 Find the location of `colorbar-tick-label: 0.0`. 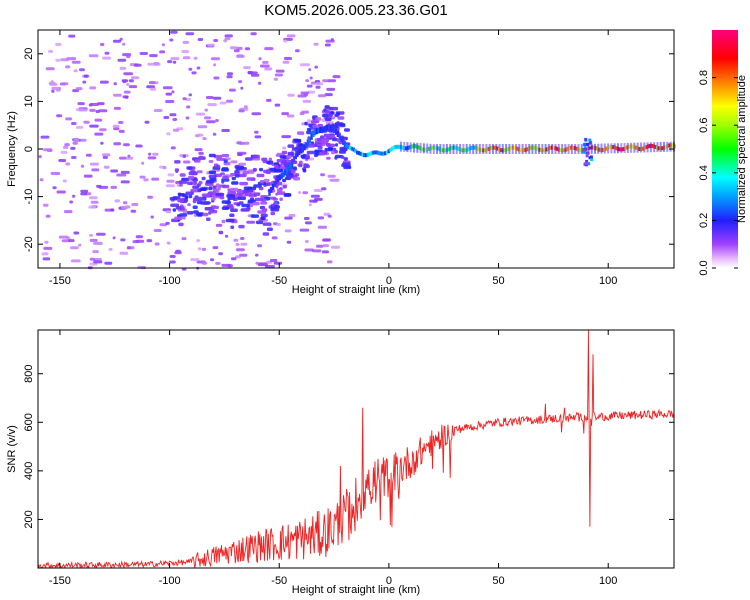

colorbar-tick-label: 0.0 is located at coordinates (704, 267).